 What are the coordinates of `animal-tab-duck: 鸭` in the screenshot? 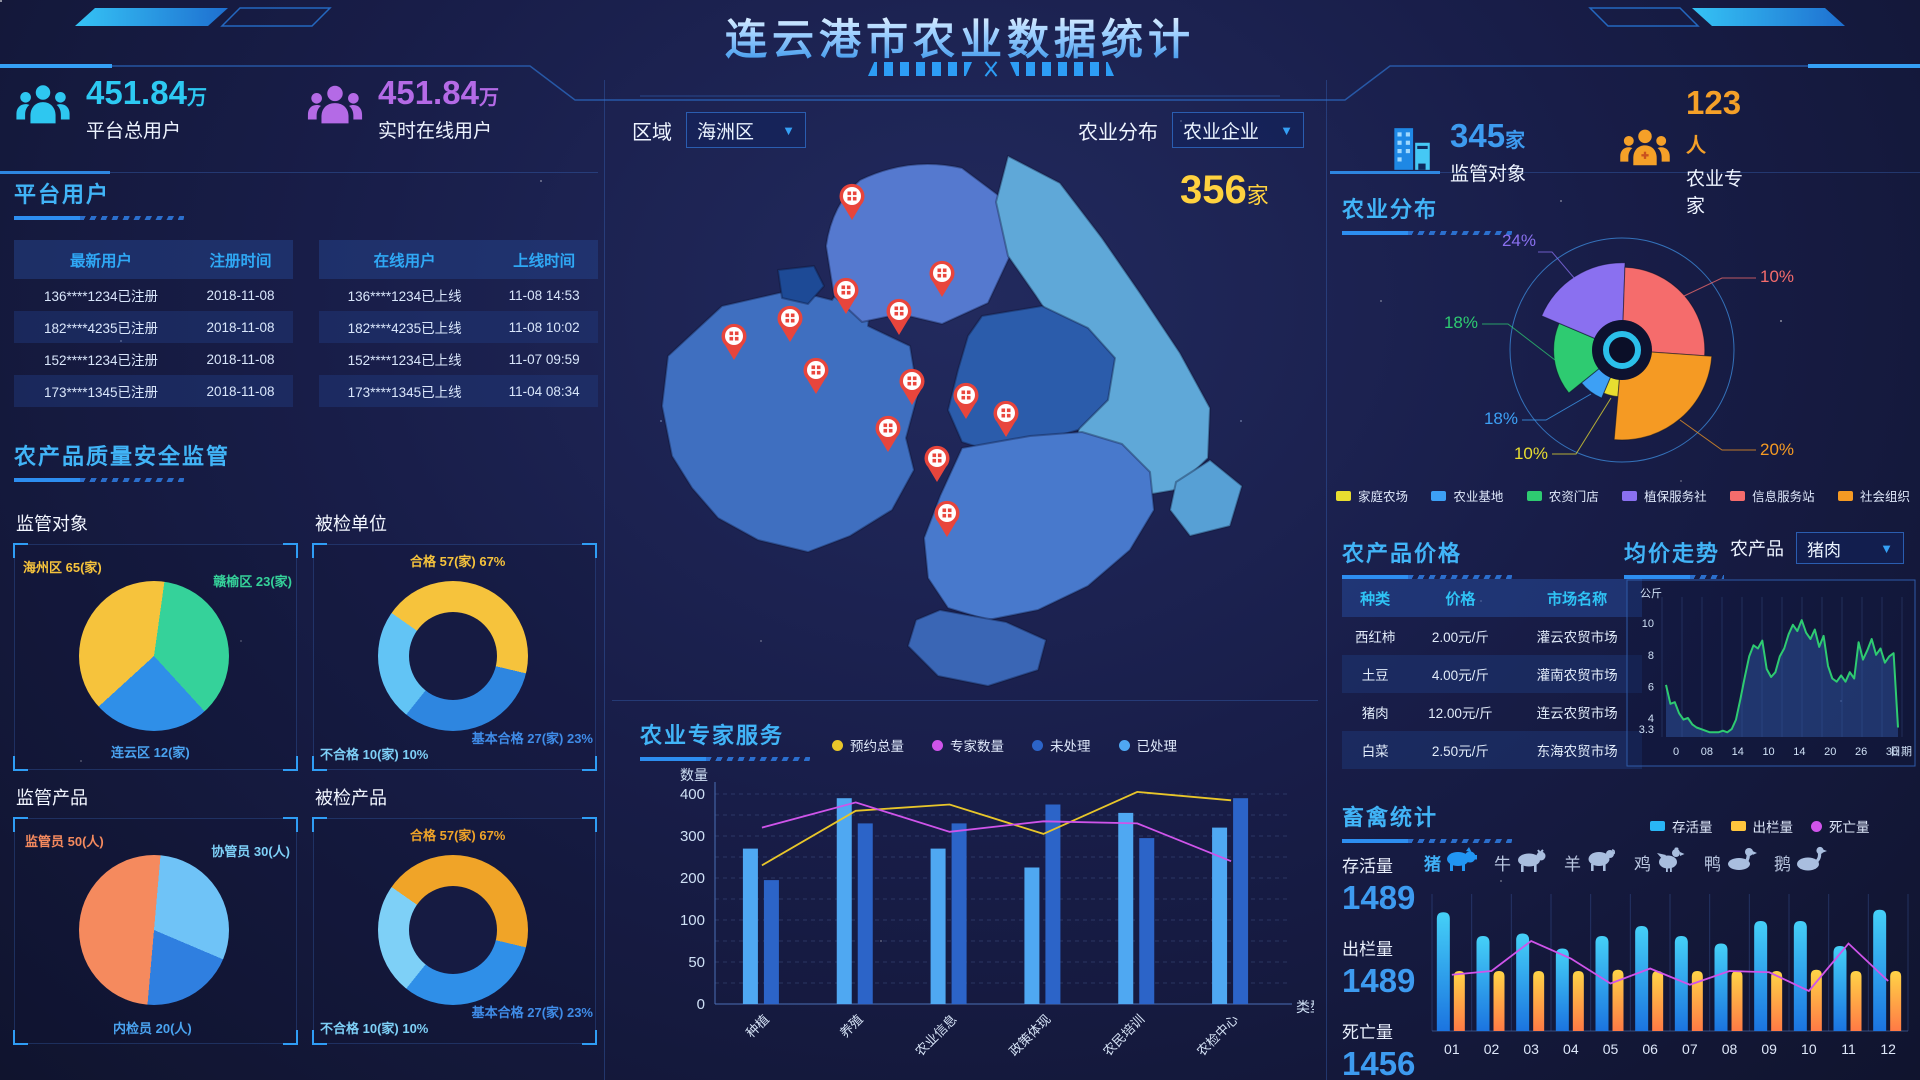 It's located at (1731, 862).